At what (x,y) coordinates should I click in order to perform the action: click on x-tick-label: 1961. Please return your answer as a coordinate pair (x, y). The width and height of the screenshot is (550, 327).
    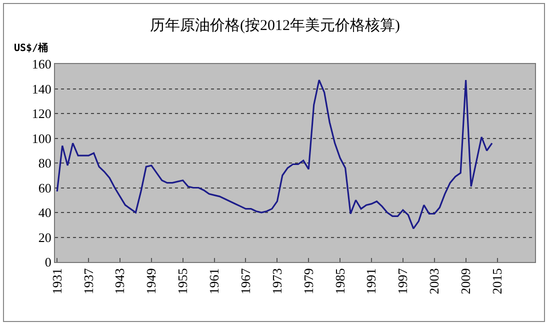
    Looking at the image, I should click on (214, 281).